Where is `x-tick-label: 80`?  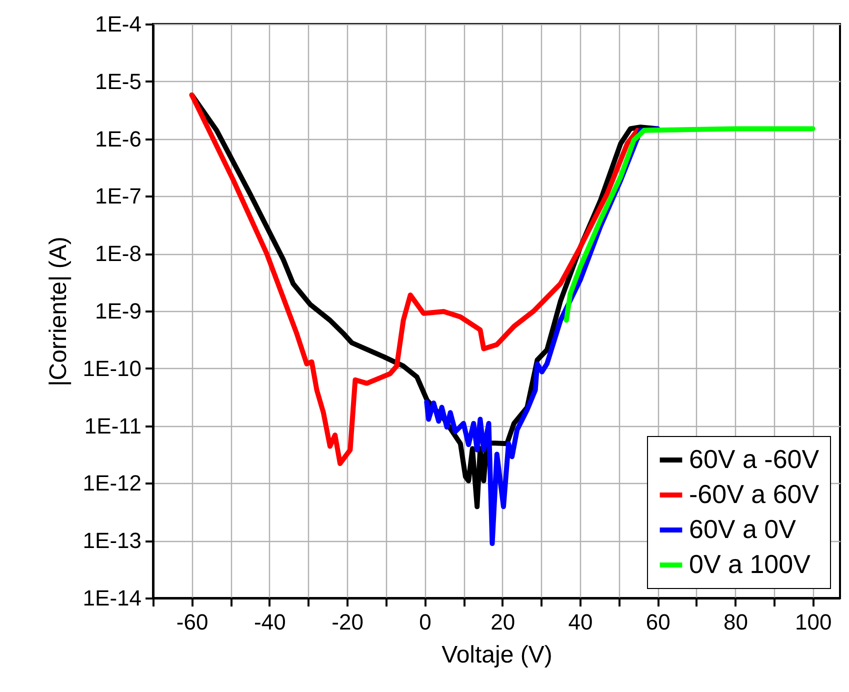 x-tick-label: 80 is located at coordinates (735, 622).